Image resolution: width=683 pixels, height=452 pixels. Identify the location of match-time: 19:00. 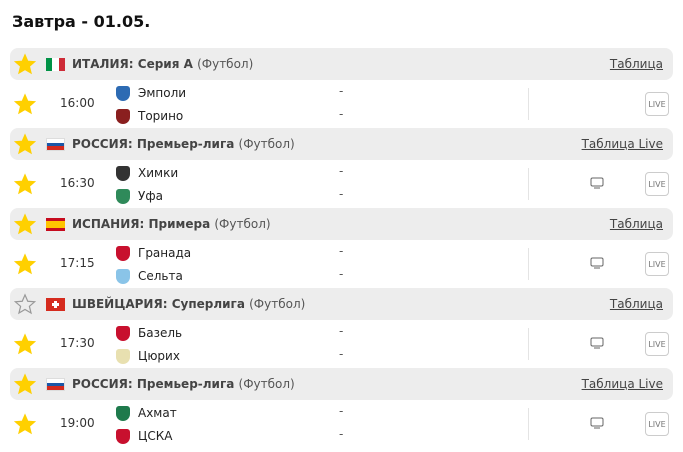
(77, 423).